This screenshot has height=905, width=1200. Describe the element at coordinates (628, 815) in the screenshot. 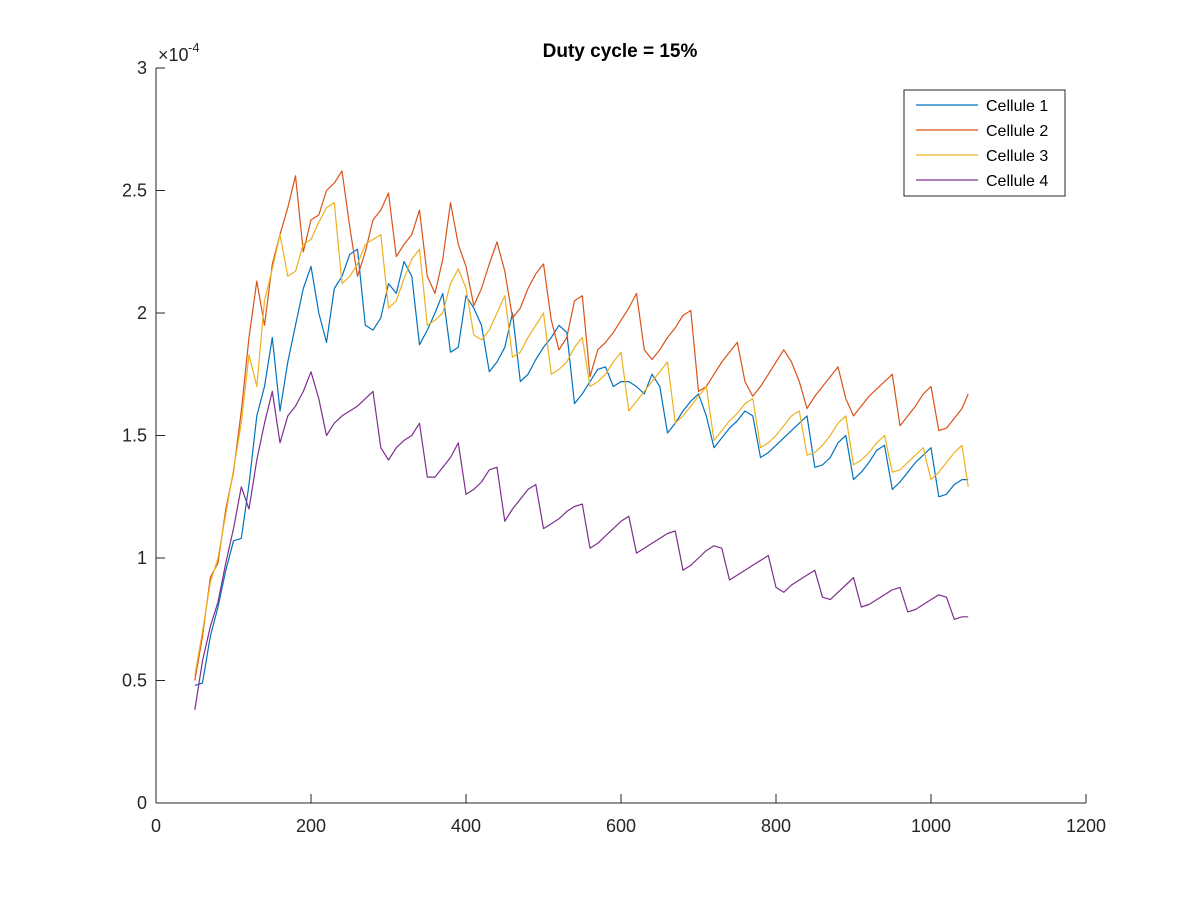

I see `x-ticks: 0 200 400 600 800 1000 1200` at that location.